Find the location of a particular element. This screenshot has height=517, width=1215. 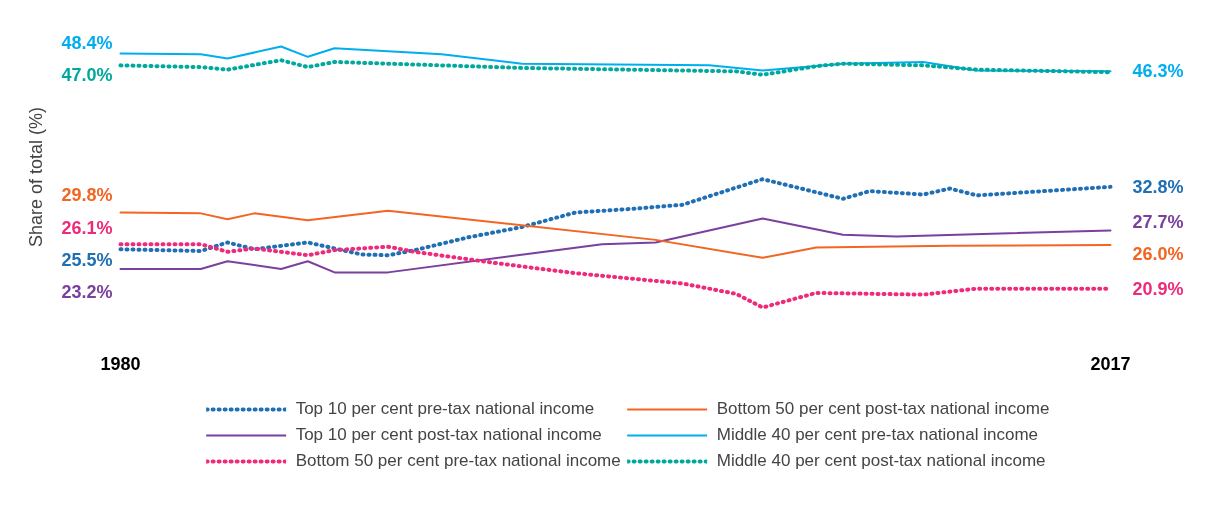

data-label: 48.4% is located at coordinates (87, 43).